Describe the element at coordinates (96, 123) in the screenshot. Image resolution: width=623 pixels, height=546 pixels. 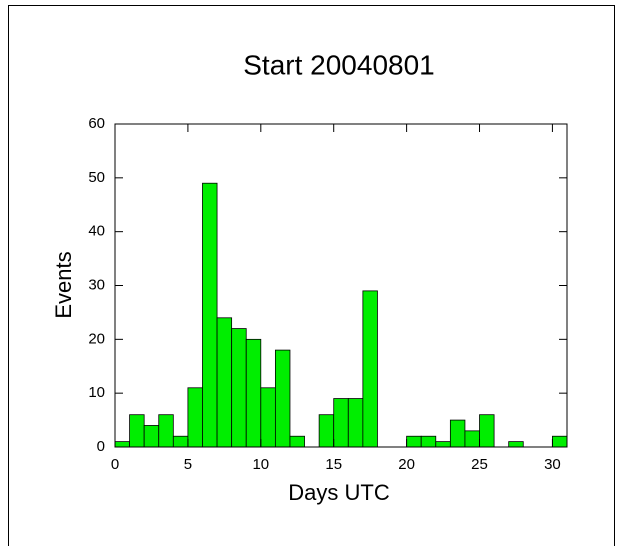
I see `y-tick-label: 60` at that location.